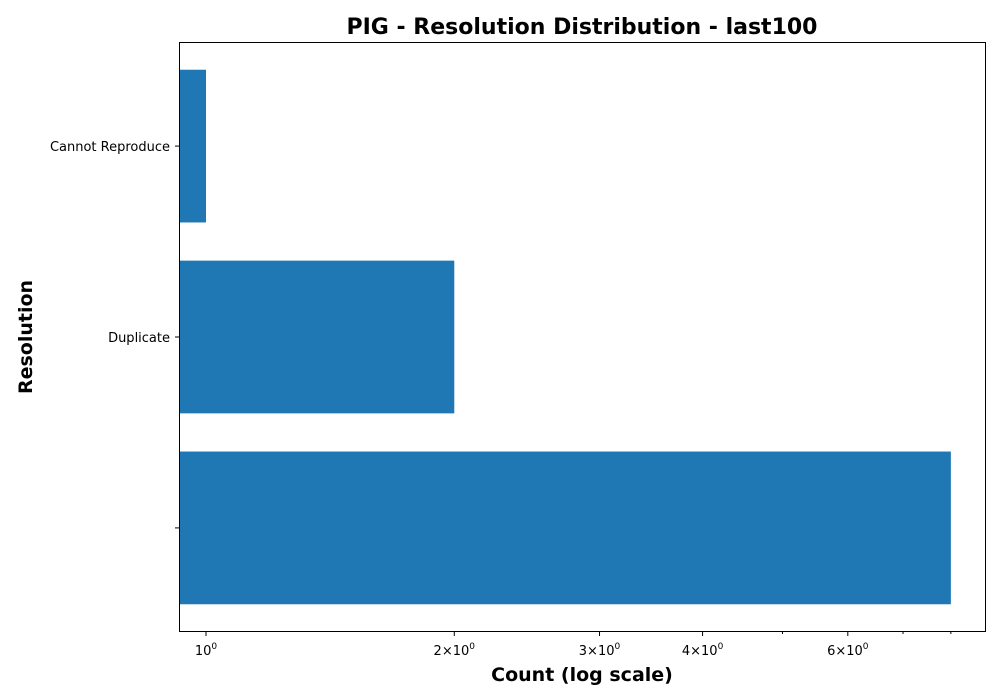  Describe the element at coordinates (455, 650) in the screenshot. I see `x-tick-label: 2×100` at that location.